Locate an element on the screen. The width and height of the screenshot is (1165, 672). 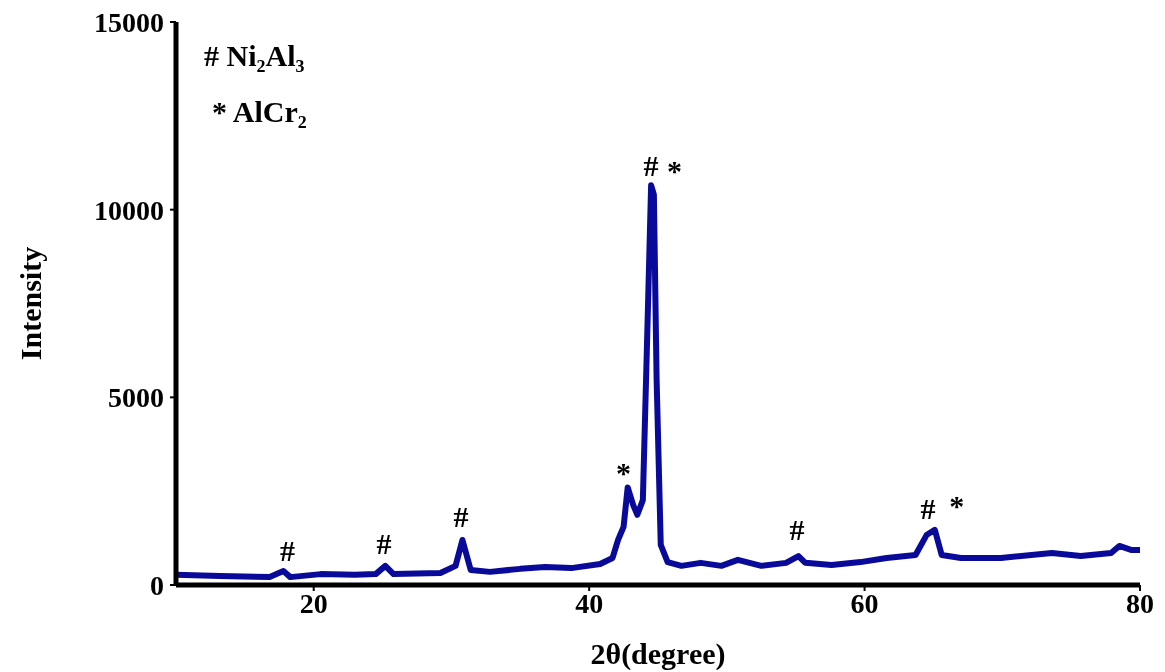
annotation: # Ni₂Al₃ is located at coordinates (254, 56).